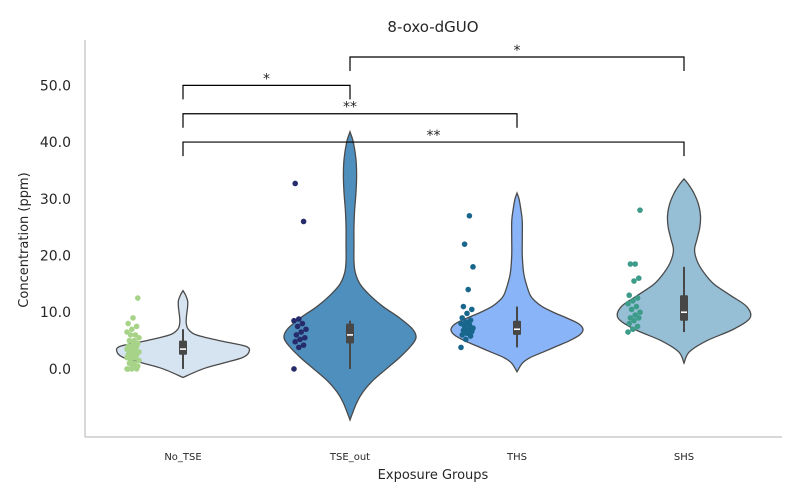 This screenshot has height=500, width=800. I want to click on x-tick-label: SHS, so click(684, 457).